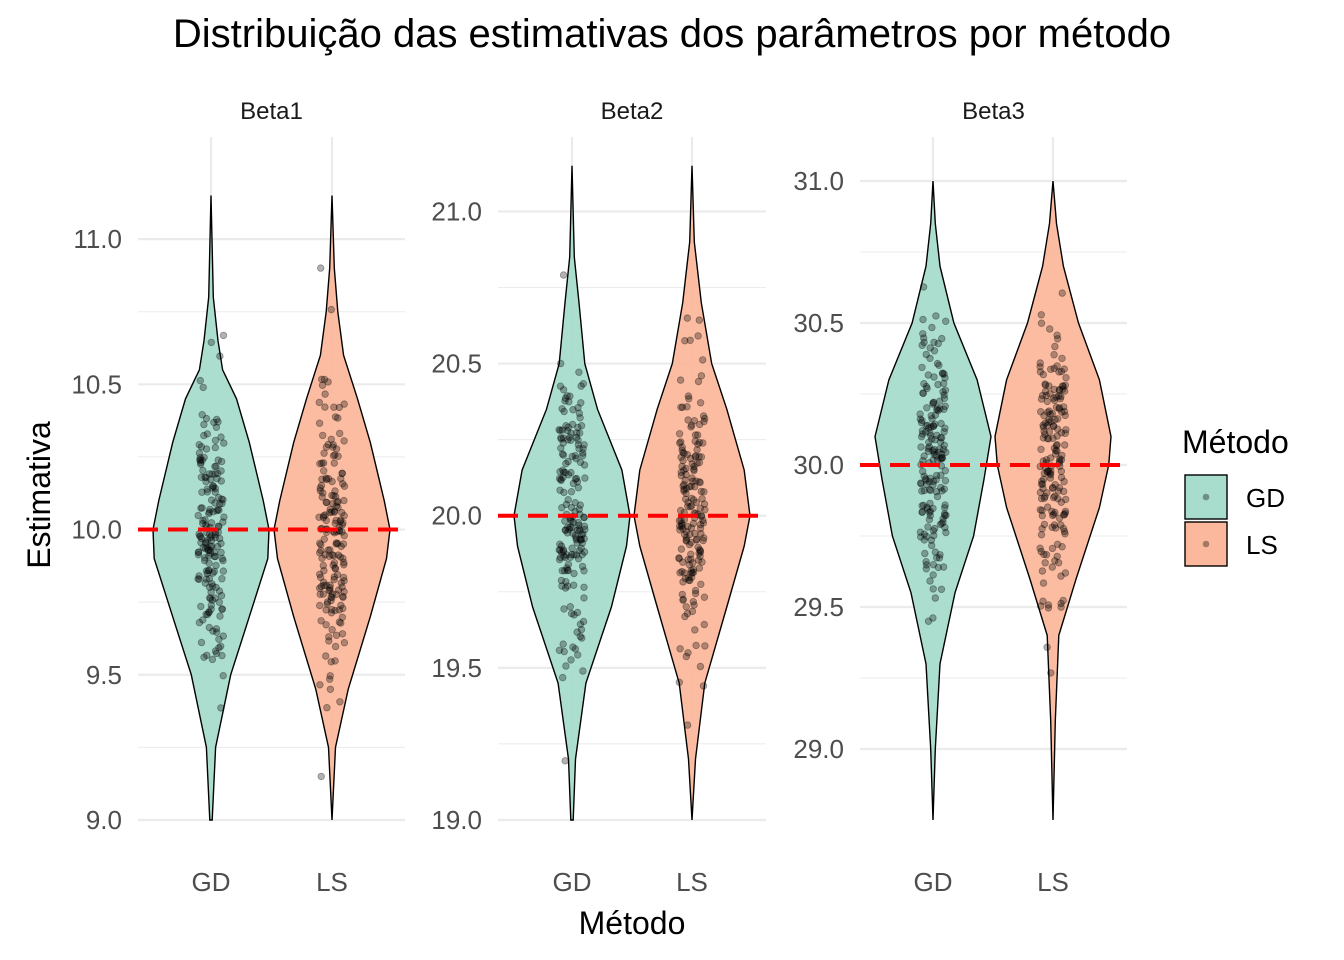  Describe the element at coordinates (1206, 497) in the screenshot. I see `legend-key-GD` at that location.